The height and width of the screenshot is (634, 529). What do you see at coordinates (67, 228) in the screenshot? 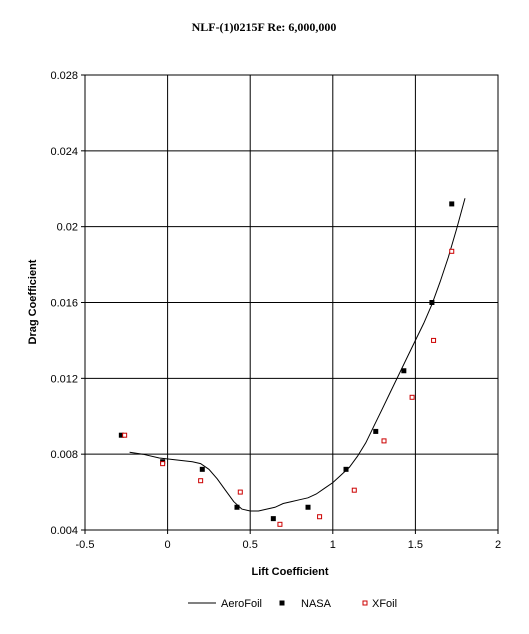
I see `y-tick-label: 0.02` at bounding box center [67, 228].